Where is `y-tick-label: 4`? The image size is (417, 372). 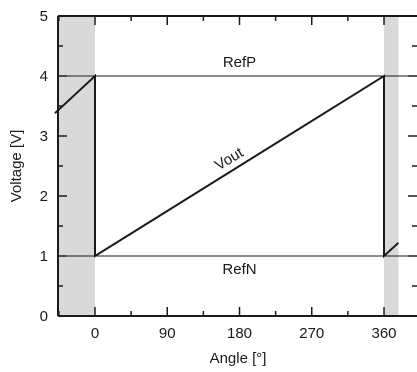 y-tick-label: 4 is located at coordinates (44, 76).